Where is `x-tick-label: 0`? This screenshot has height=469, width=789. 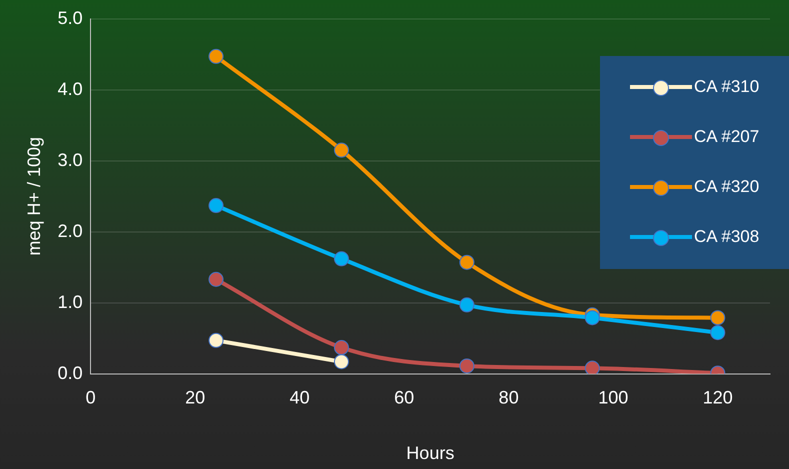
x-tick-label: 0 is located at coordinates (91, 398).